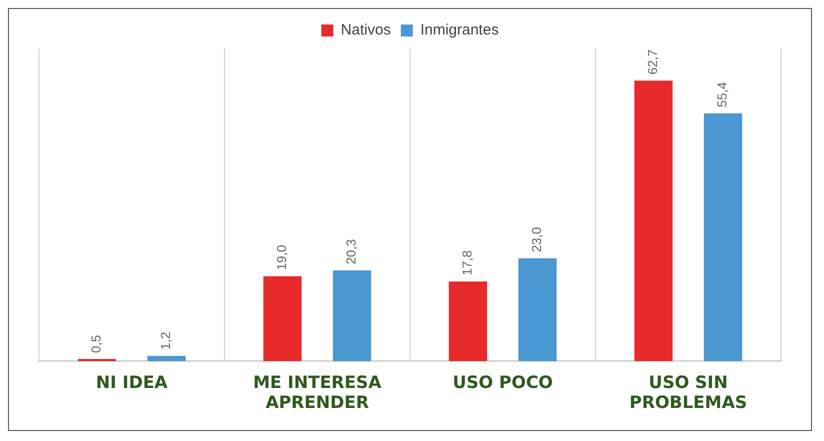  Describe the element at coordinates (459, 30) in the screenshot. I see `legend-label: Inmigrantes` at that location.